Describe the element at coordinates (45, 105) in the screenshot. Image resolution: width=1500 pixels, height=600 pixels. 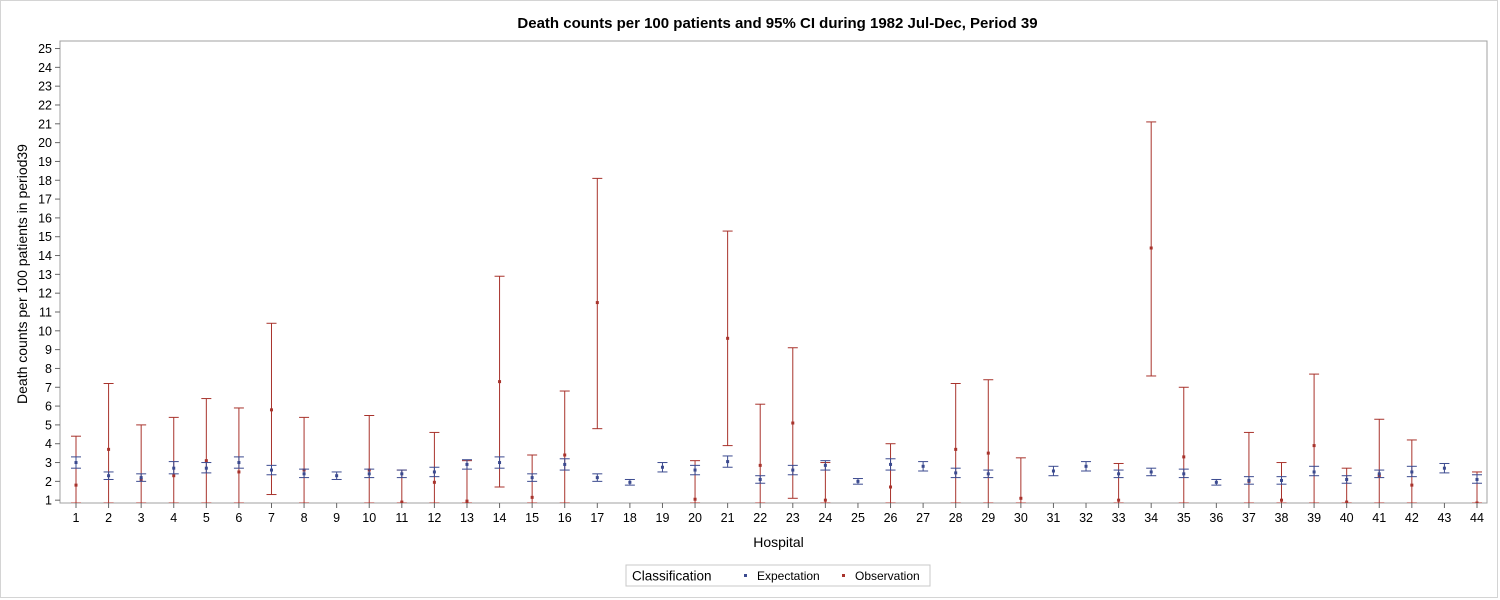
I see `y-tick-label: 22` at that location.